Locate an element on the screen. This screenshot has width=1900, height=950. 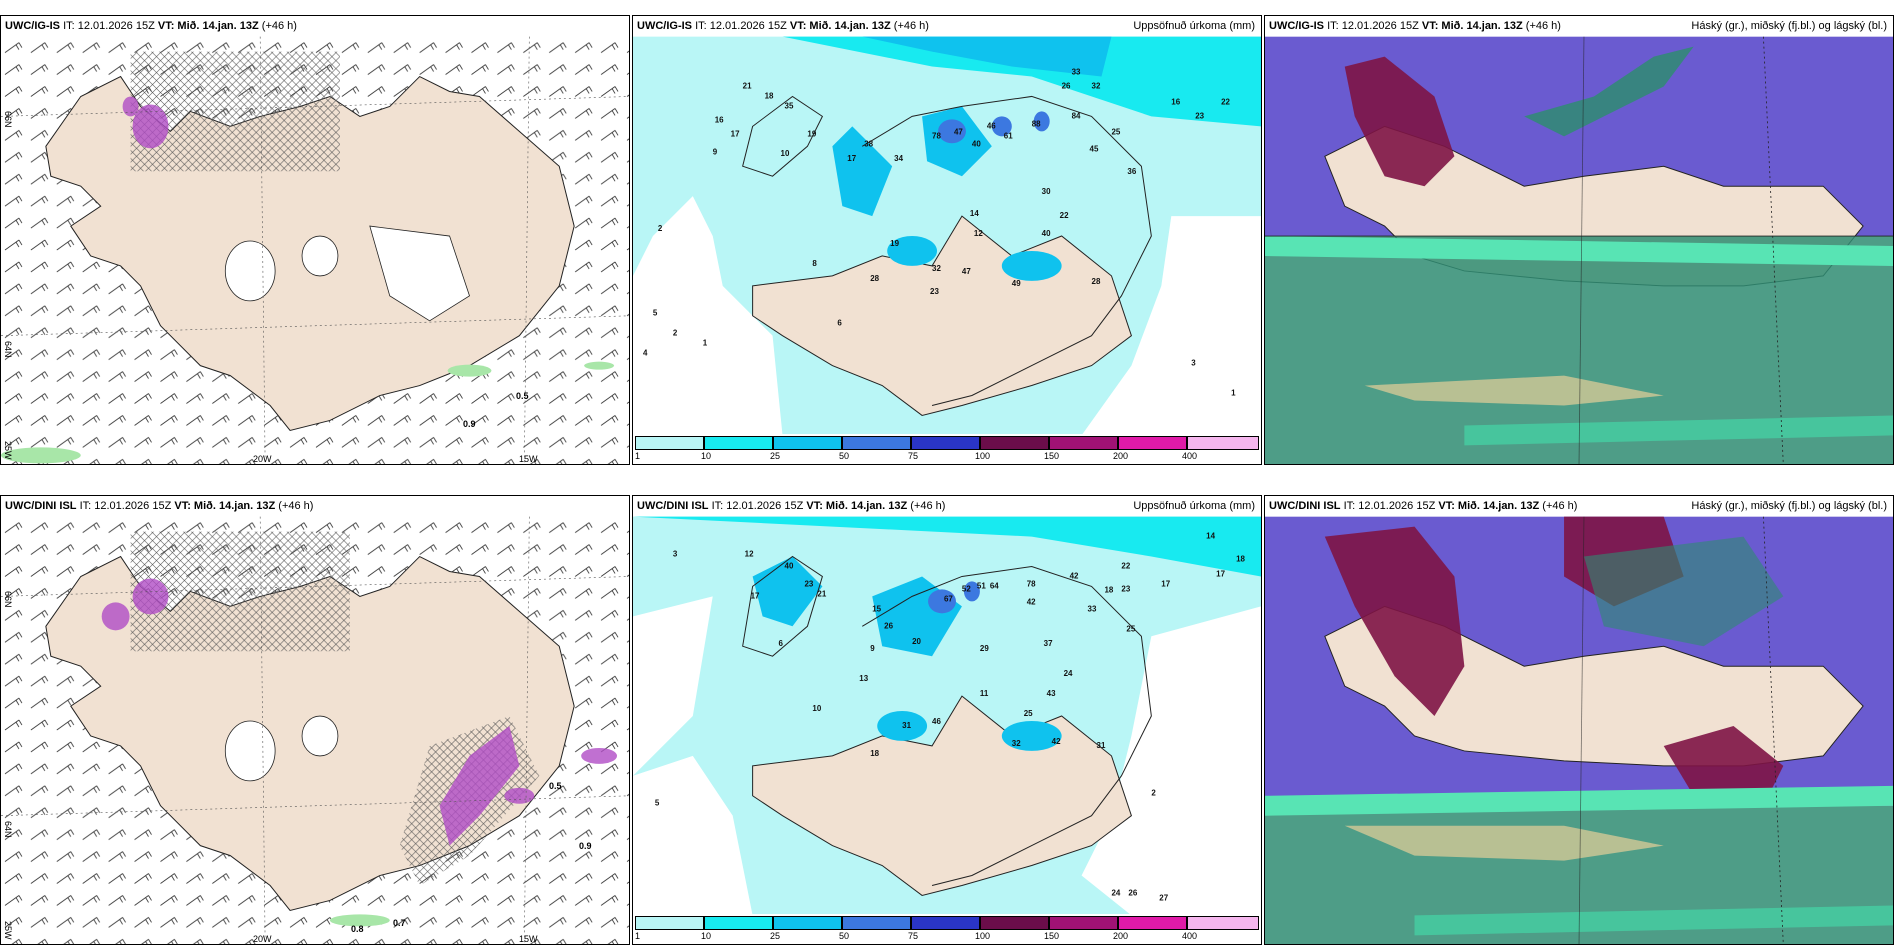
field-title: Uppsöfnuð úrkoma (mm) is located at coordinates (1194, 506).